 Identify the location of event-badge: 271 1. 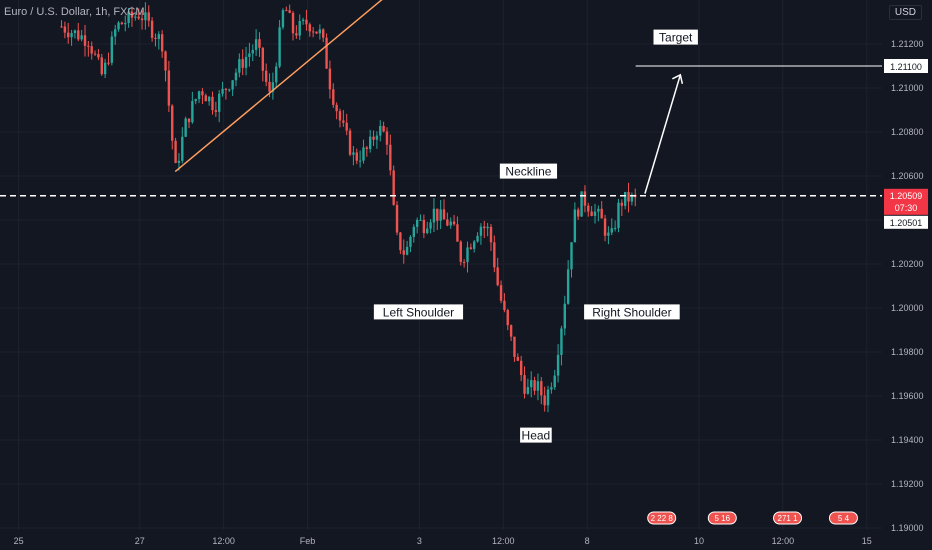
(788, 518).